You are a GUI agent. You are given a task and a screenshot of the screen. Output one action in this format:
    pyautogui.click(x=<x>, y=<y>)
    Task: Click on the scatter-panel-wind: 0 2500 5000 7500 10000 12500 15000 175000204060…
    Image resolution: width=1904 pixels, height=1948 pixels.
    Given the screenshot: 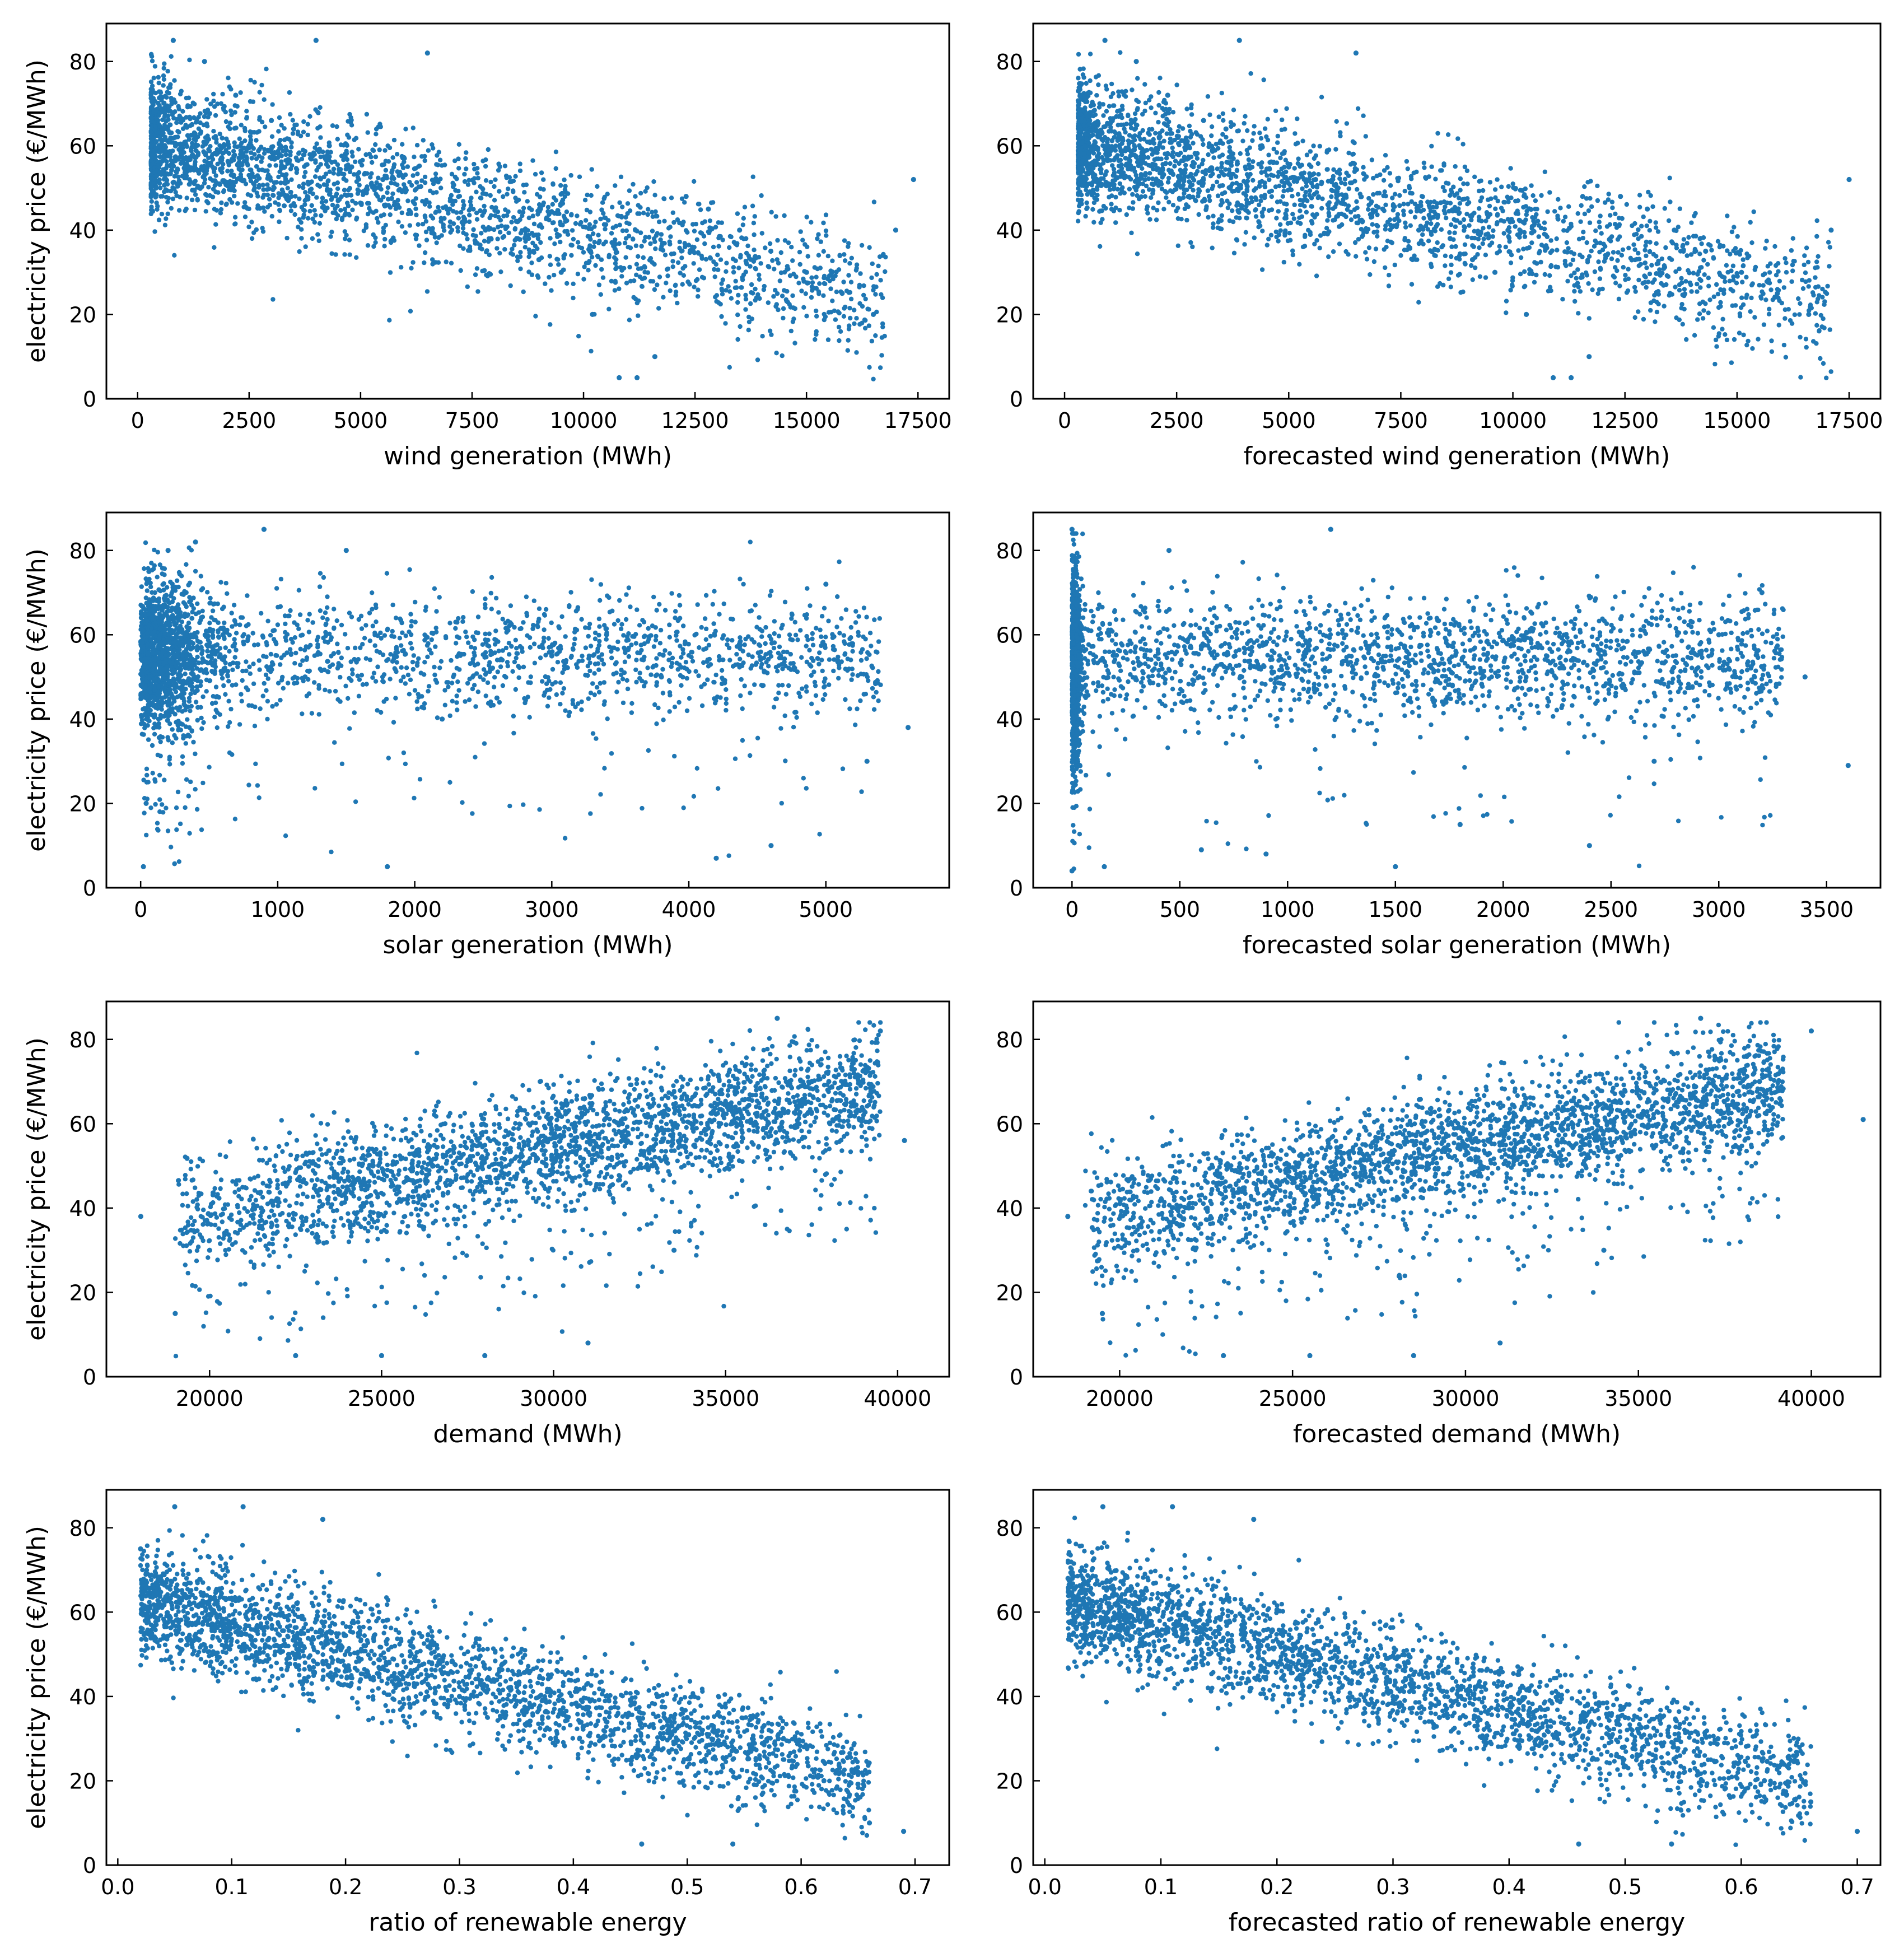 What is the action you would take?
    pyautogui.click(x=487, y=246)
    